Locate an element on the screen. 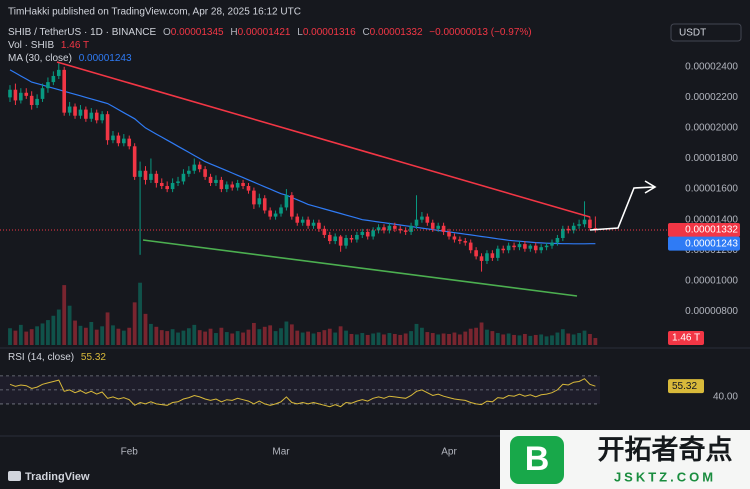 This screenshot has width=750, height=489. watermark-name: 开拓者奇点 is located at coordinates (665, 450).